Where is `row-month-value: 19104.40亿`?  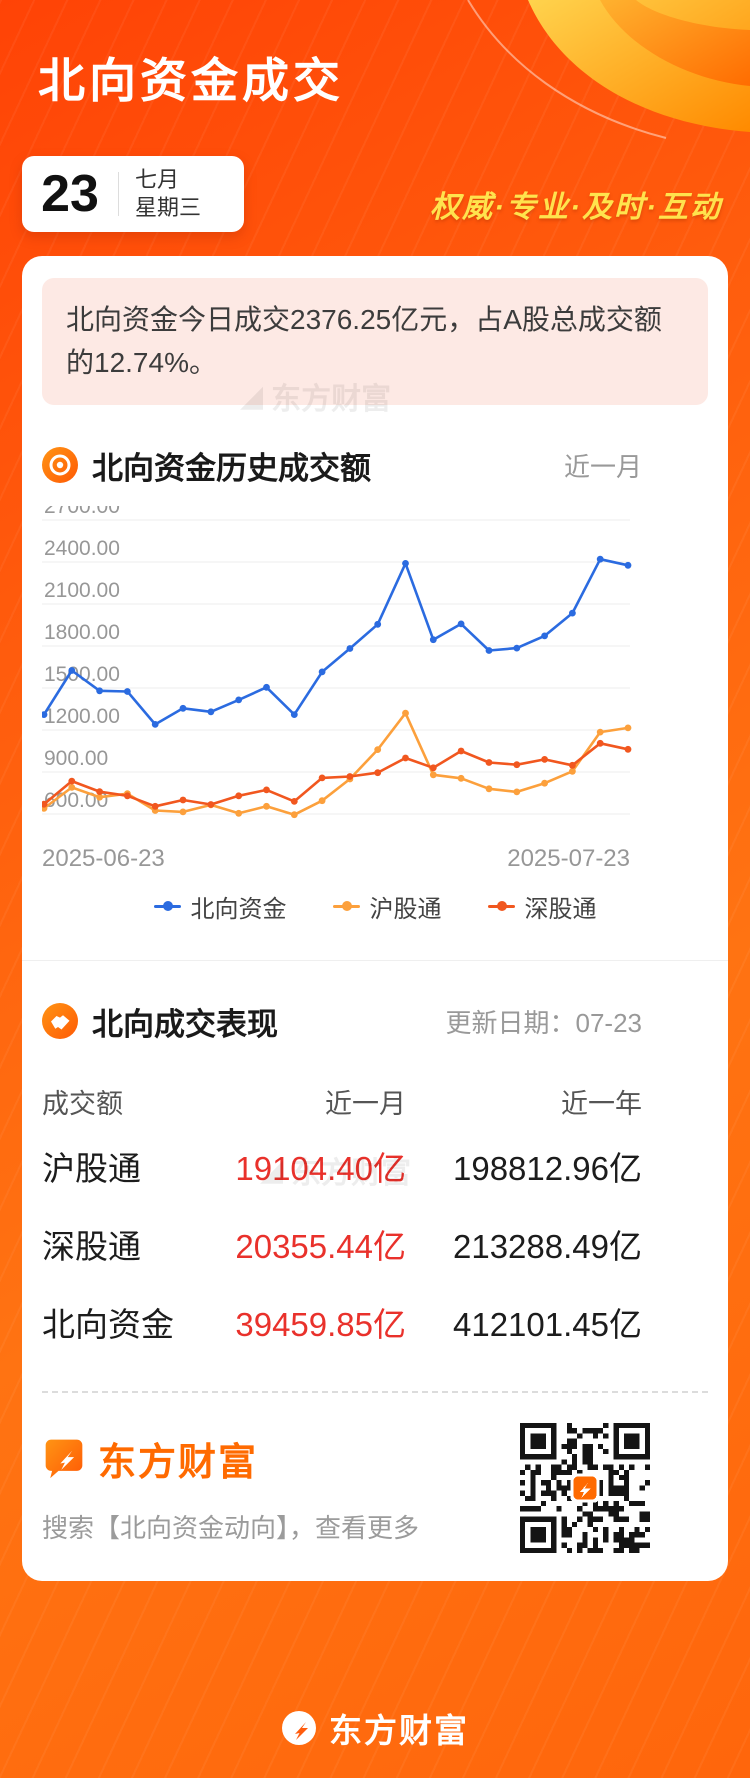
row-month-value: 19104.40亿 is located at coordinates (320, 1168).